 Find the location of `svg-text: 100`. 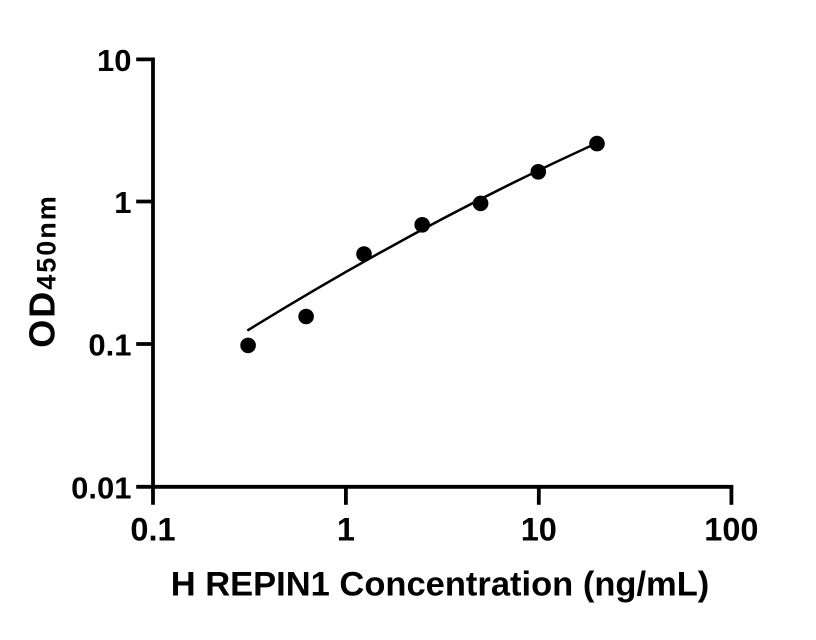

svg-text: 100 is located at coordinates (731, 530).